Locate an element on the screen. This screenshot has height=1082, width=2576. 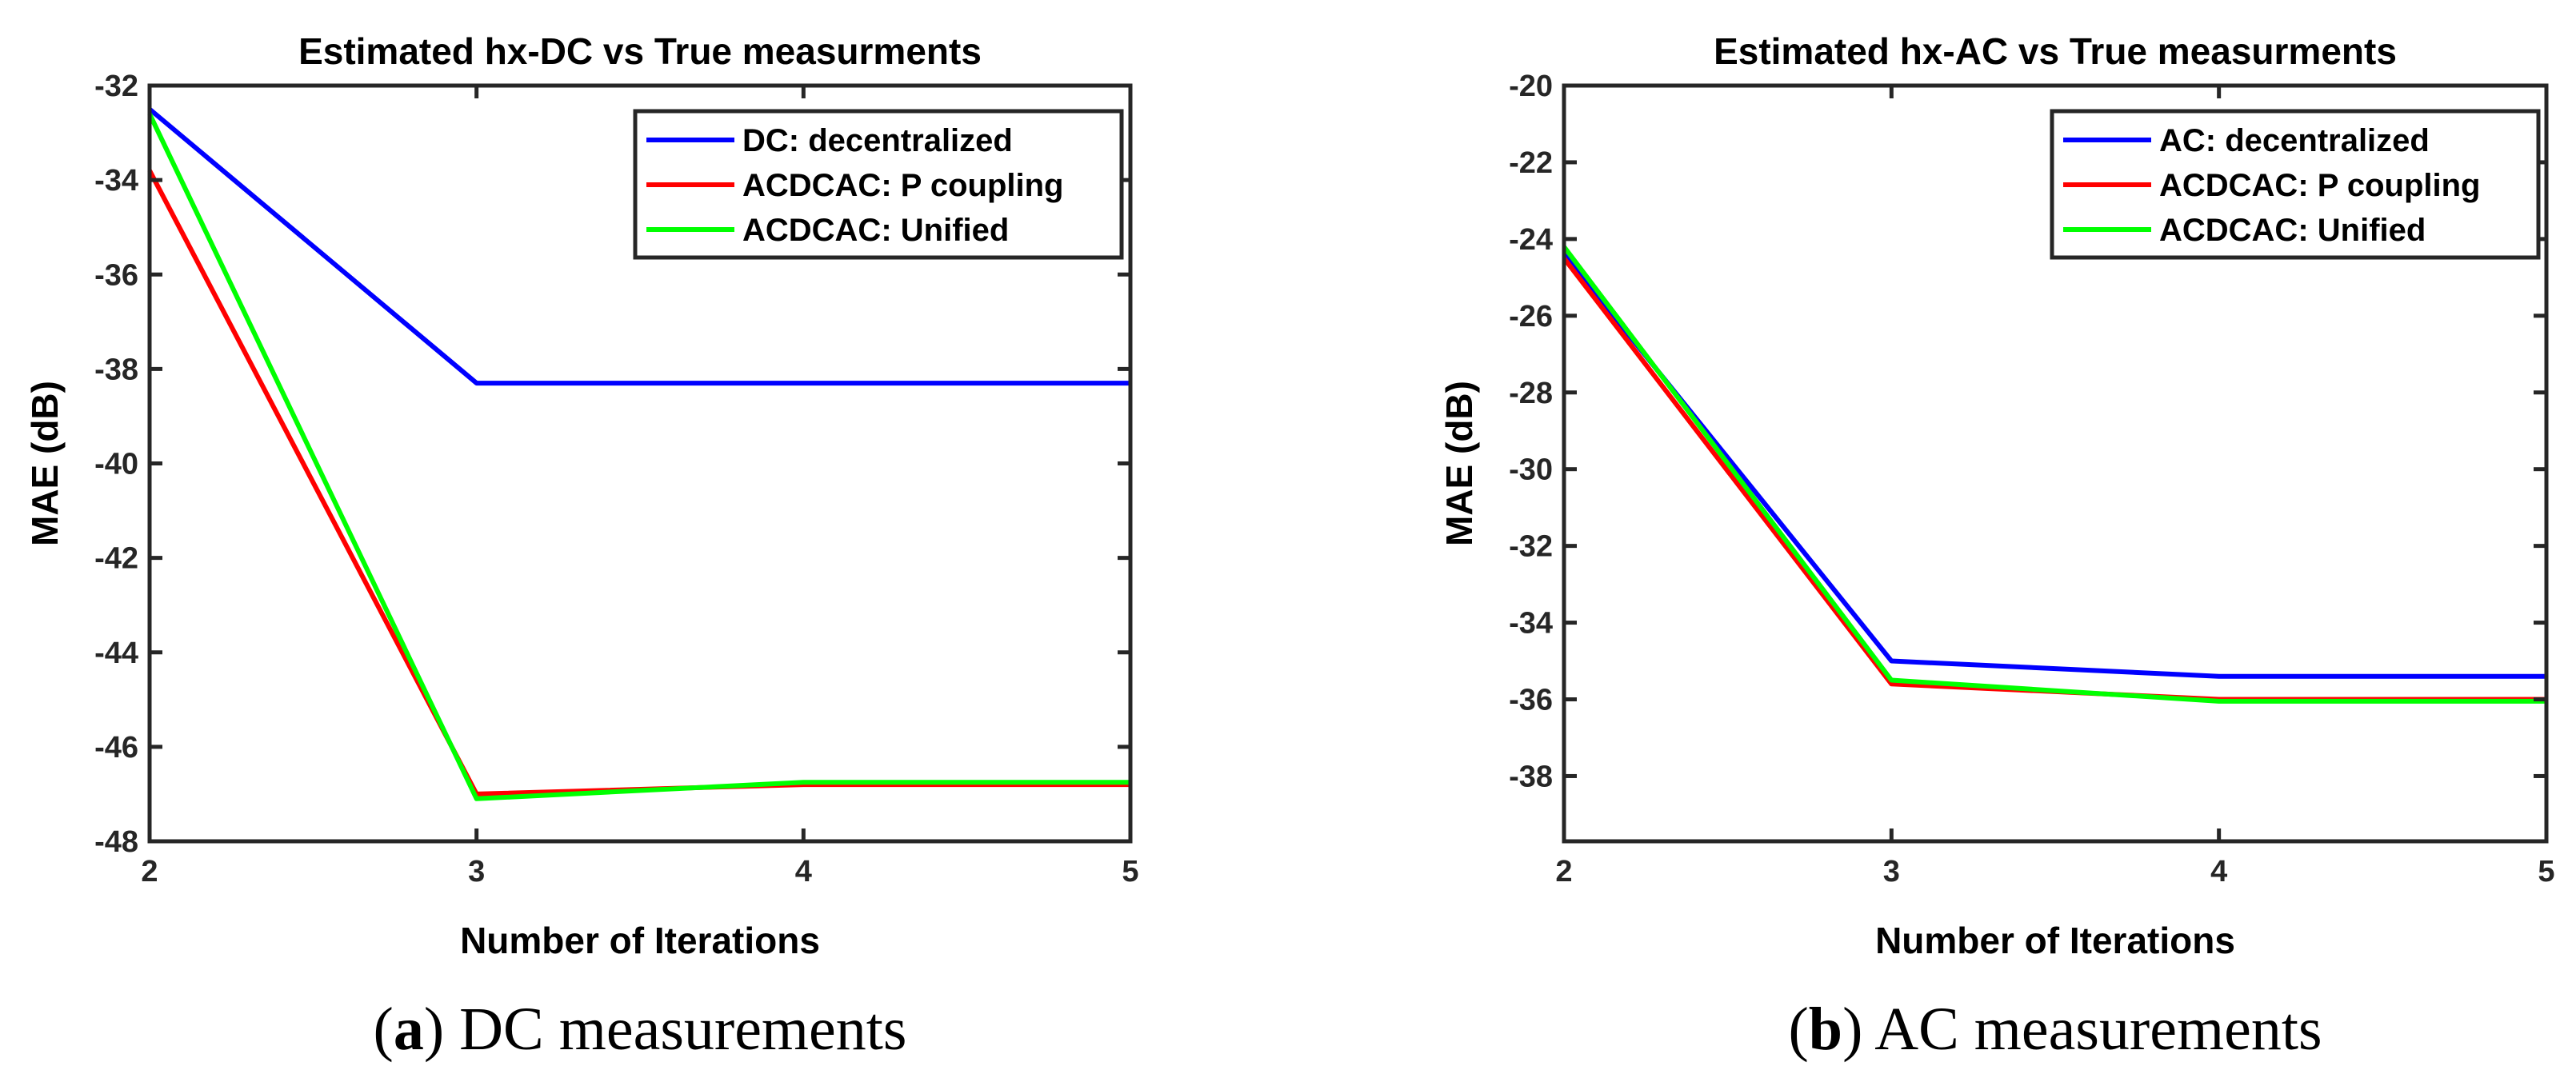
ac-ytick-label: -20 is located at coordinates (1531, 86).